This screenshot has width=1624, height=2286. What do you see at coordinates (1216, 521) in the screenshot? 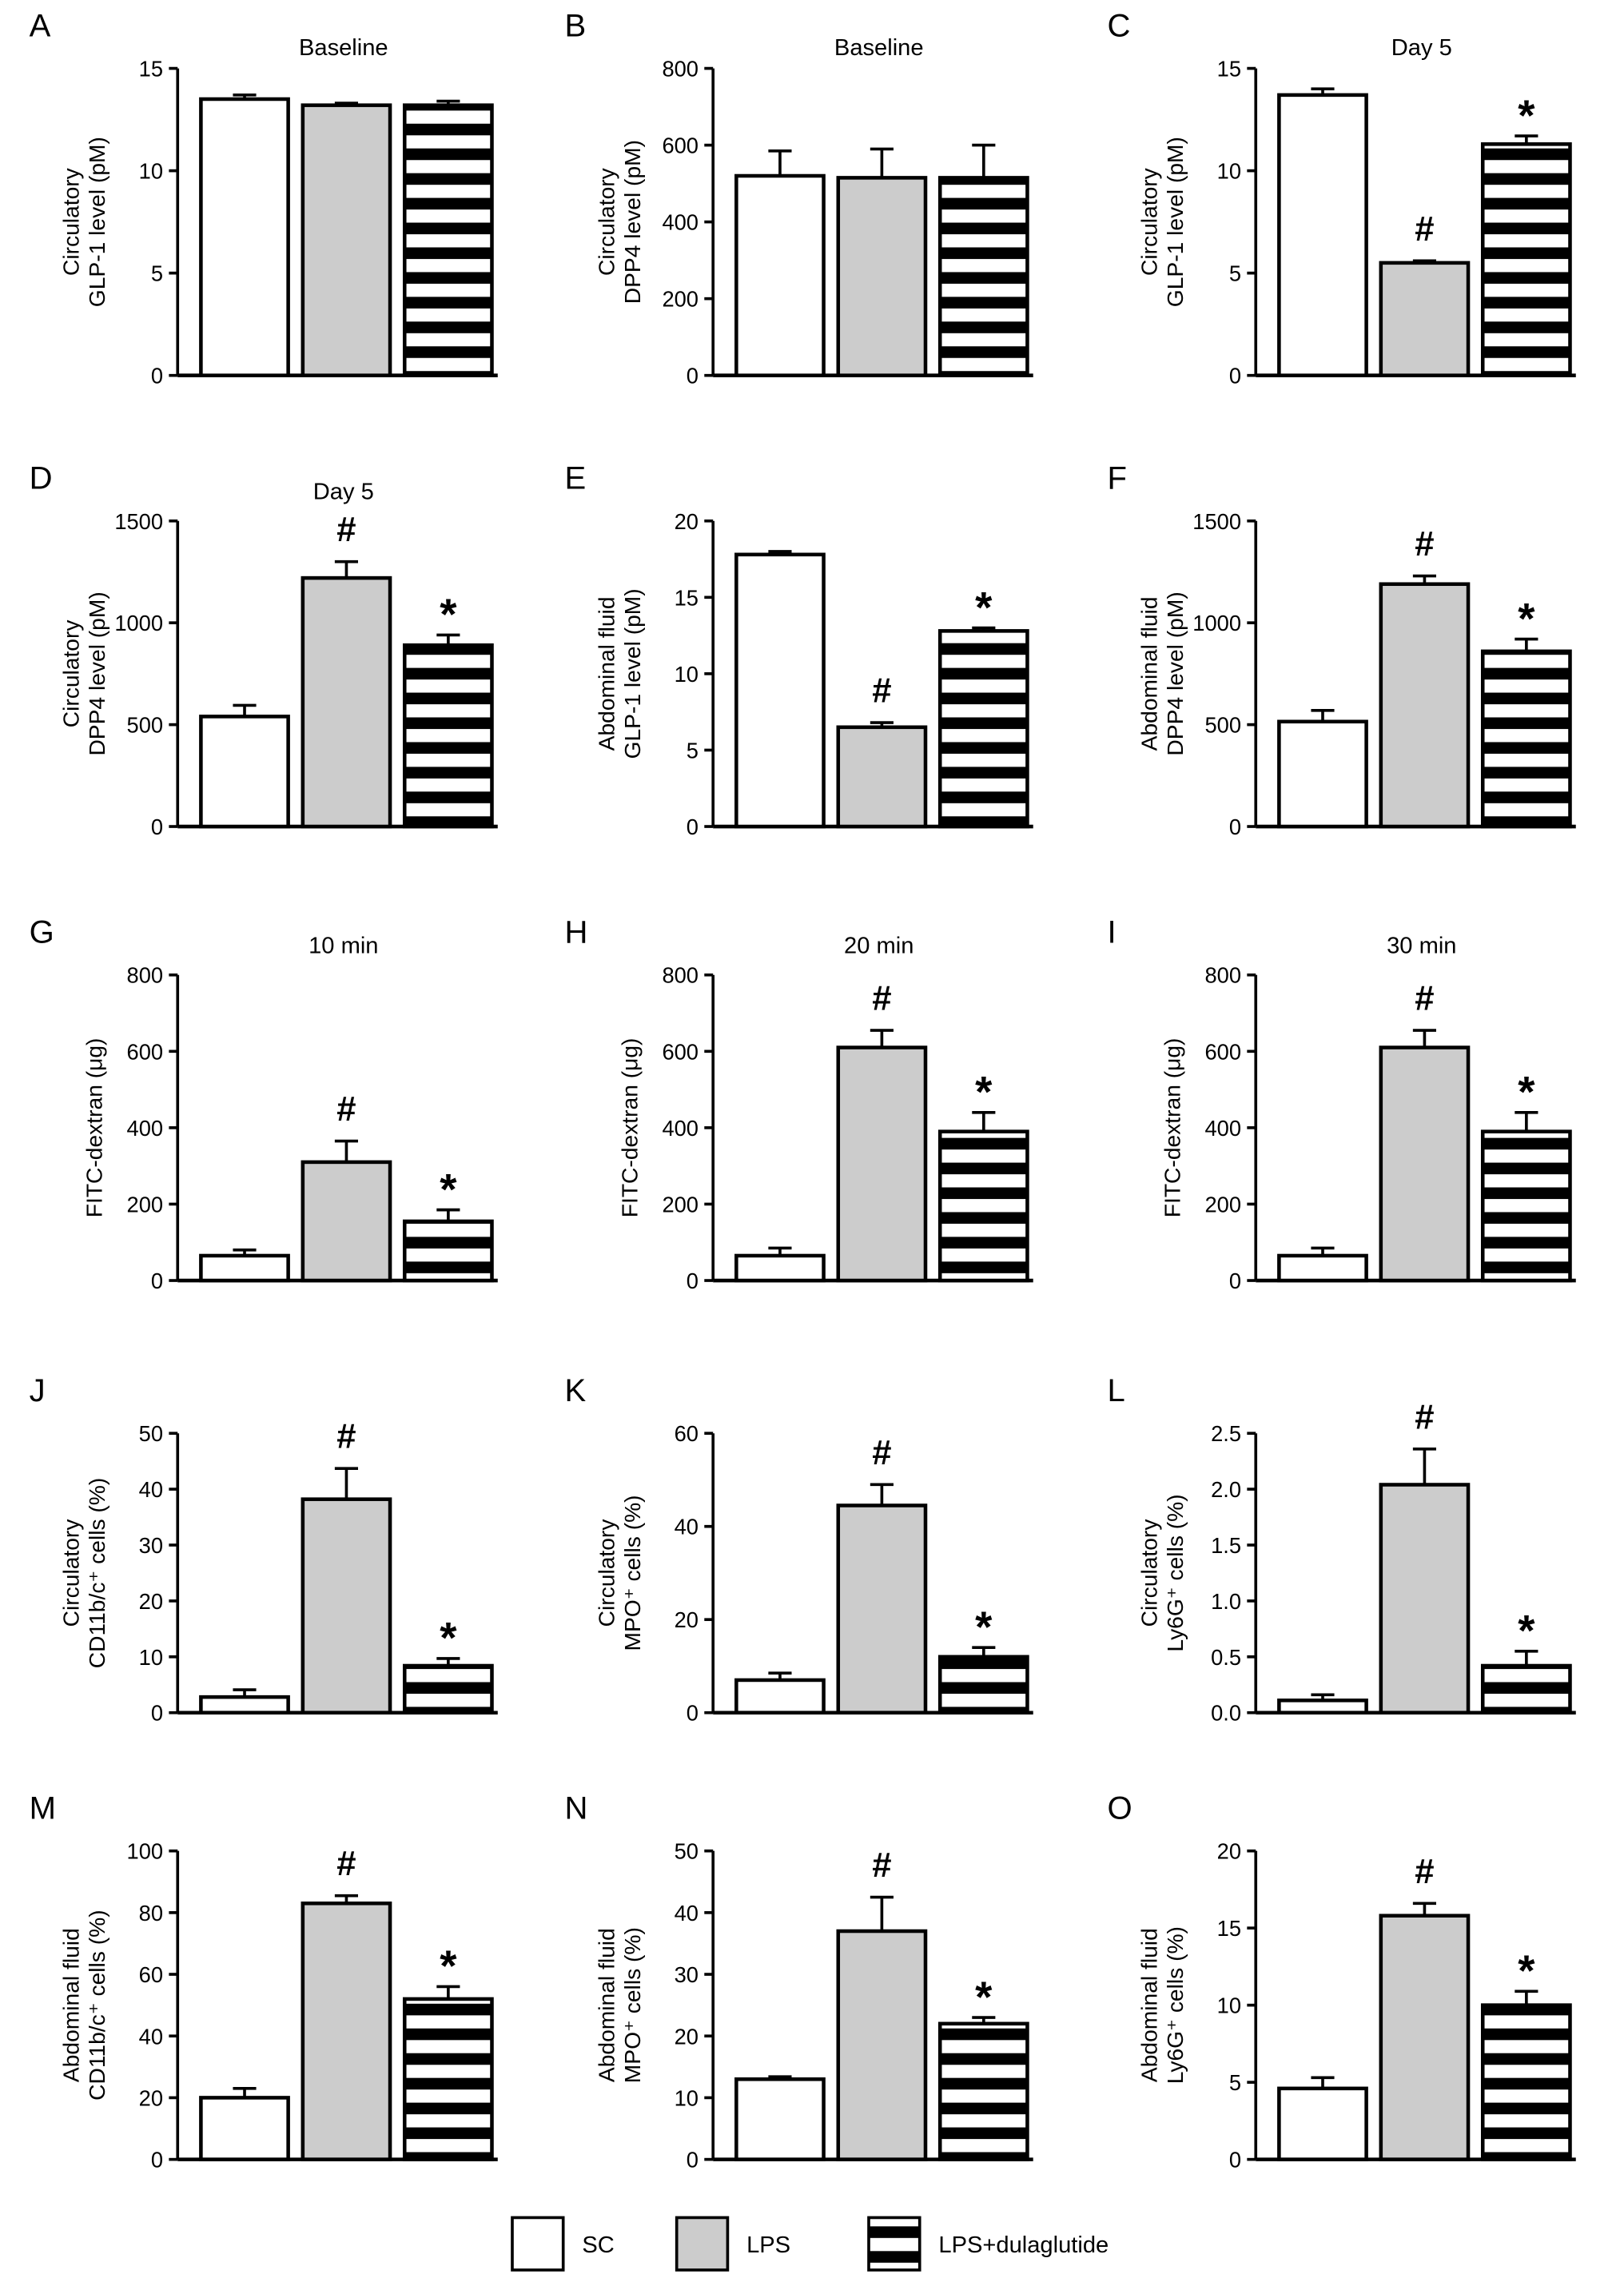
I see `y-tick-label: 1500` at bounding box center [1216, 521].